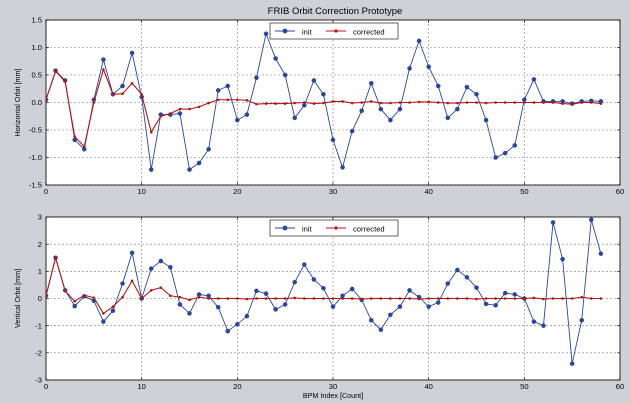 The image size is (630, 403). What do you see at coordinates (35, 157) in the screenshot?
I see `y-tick-label: -1.0` at bounding box center [35, 157].